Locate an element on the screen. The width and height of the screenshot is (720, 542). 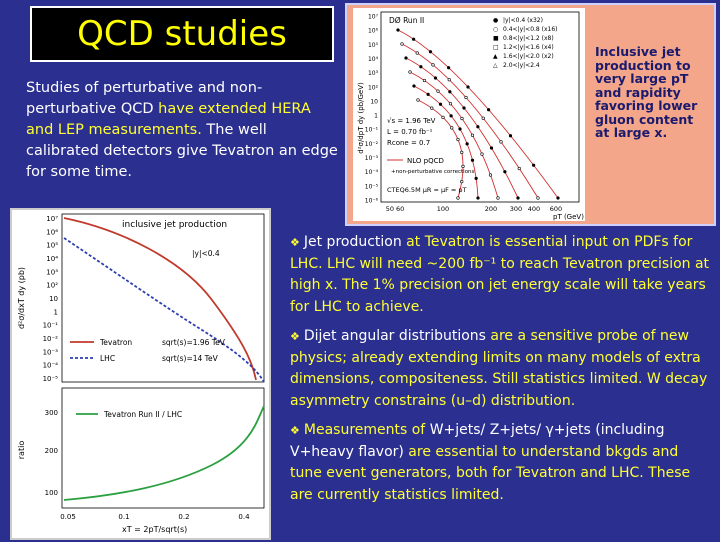
fig2-xtick-label: 0.1 is located at coordinates (123, 517).